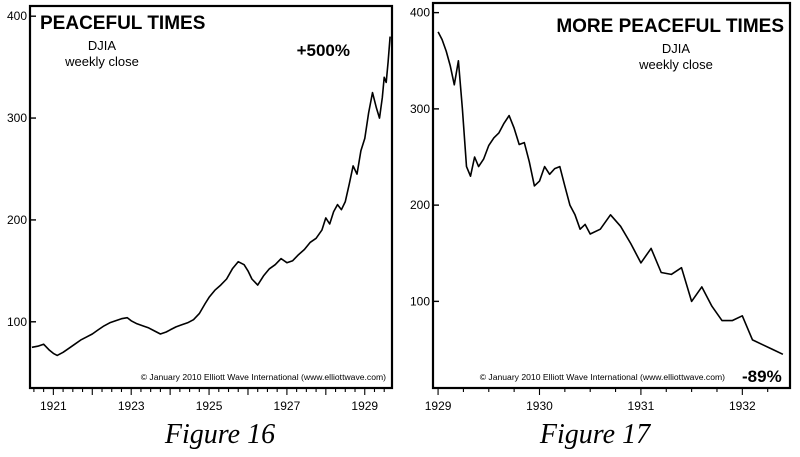 This screenshot has width=800, height=457. I want to click on figure-caption: Figure 17, so click(595, 434).